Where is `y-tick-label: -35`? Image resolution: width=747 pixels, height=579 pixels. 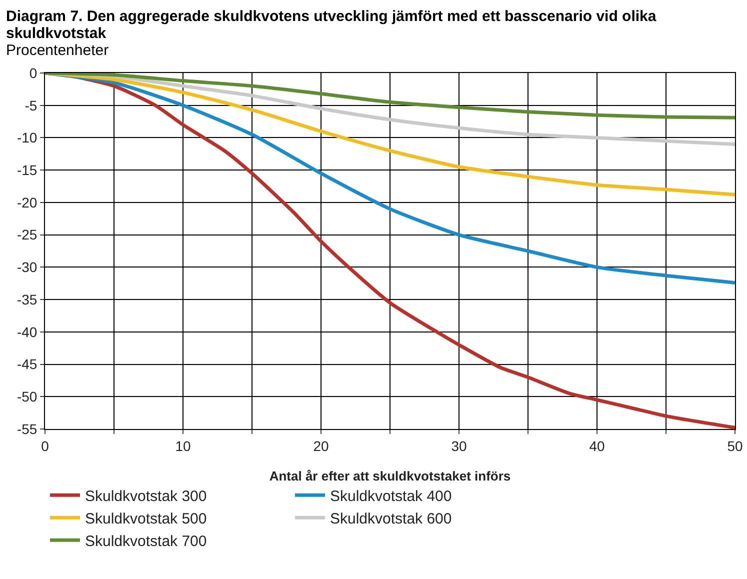 y-tick-label: -35 is located at coordinates (27, 299).